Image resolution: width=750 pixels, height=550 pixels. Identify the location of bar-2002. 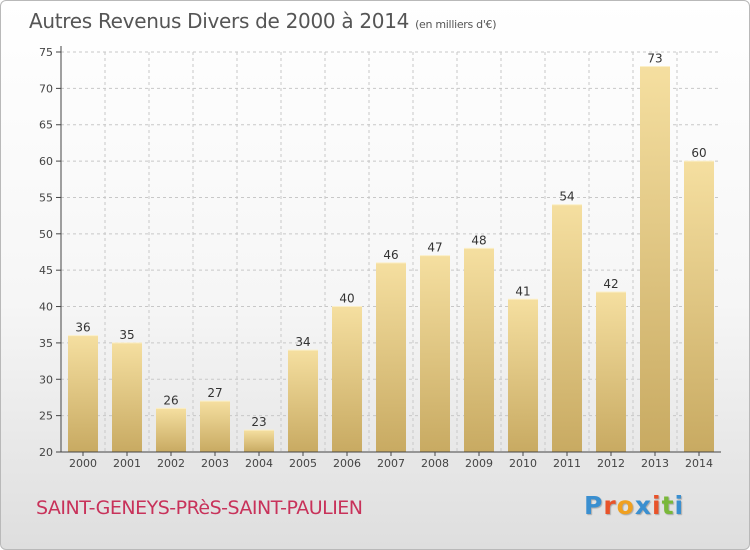
(171, 430).